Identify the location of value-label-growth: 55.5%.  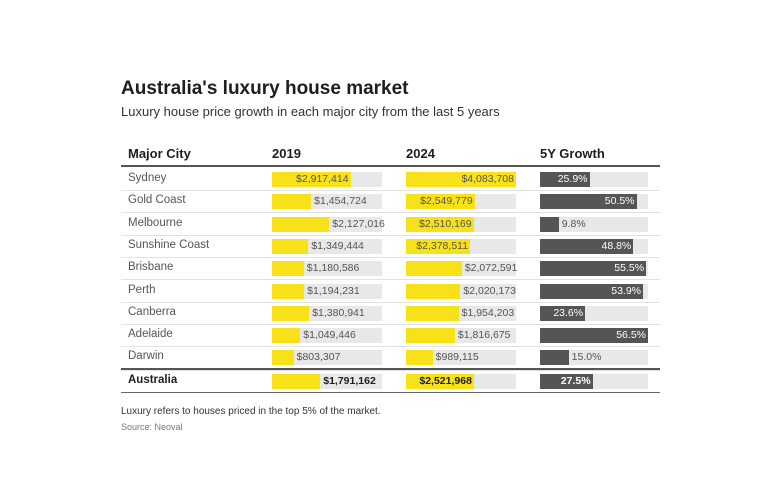
(629, 268).